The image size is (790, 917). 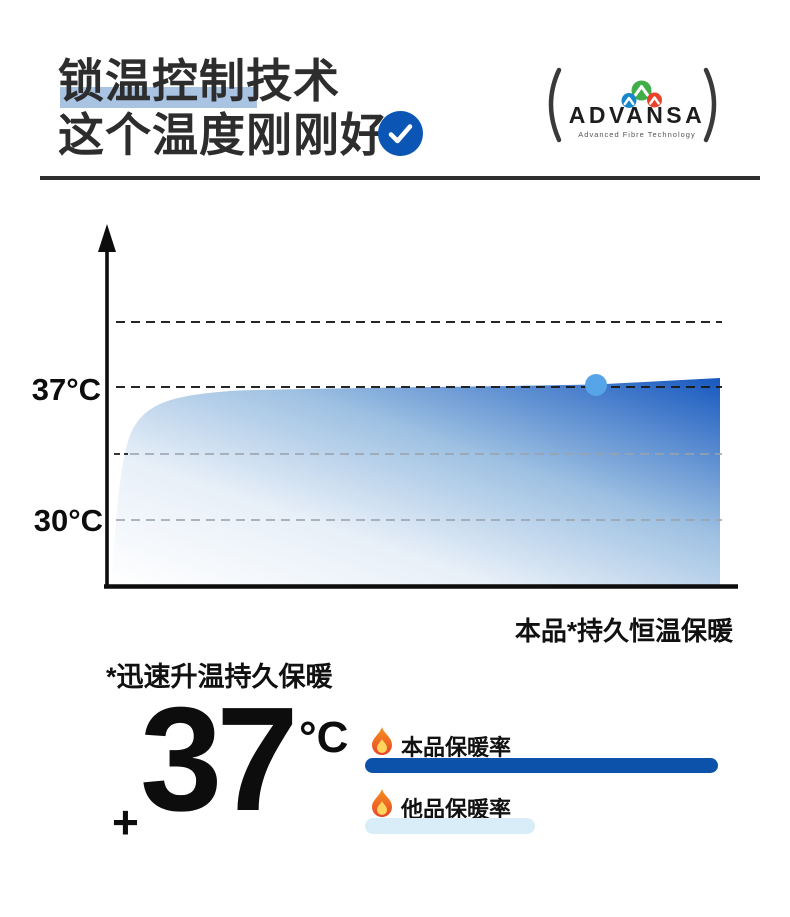 What do you see at coordinates (219, 759) in the screenshot?
I see `headline-temperature-value: 37` at bounding box center [219, 759].